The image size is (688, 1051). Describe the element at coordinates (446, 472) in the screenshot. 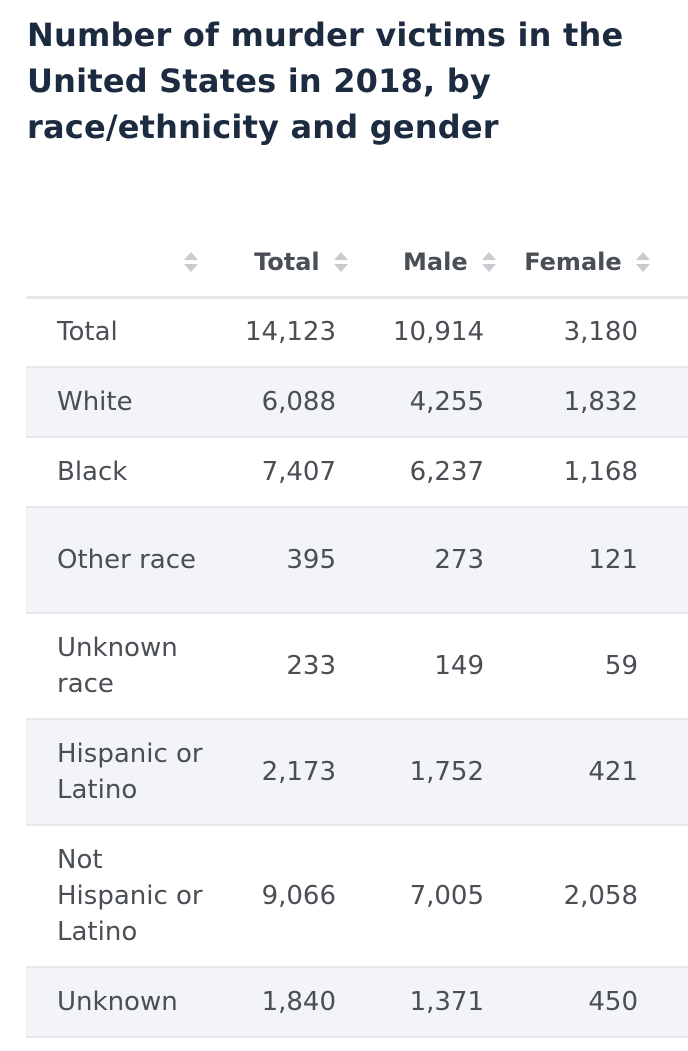

I see `cell-male: 6,237` at that location.